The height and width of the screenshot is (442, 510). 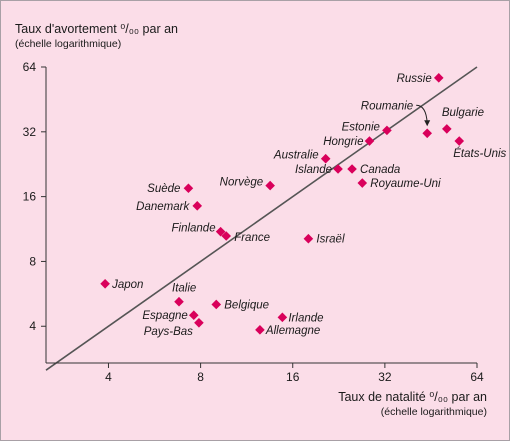 I want to click on point-label-espagne: Espagne, so click(x=164, y=316).